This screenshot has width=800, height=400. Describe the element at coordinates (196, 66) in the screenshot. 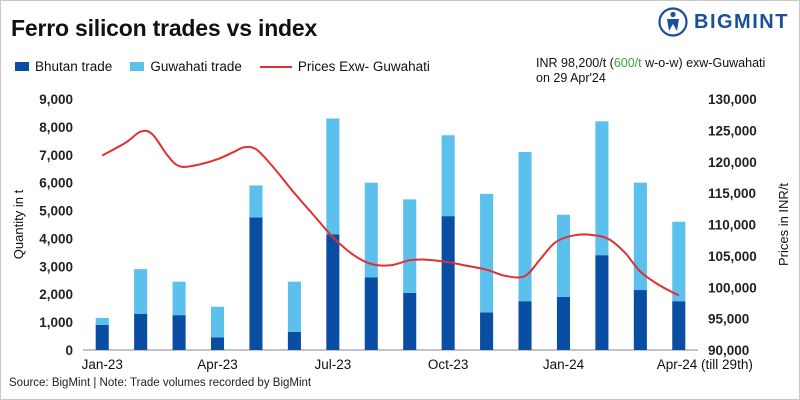

I see `legend-label-guwahati: Guwahati trade` at that location.